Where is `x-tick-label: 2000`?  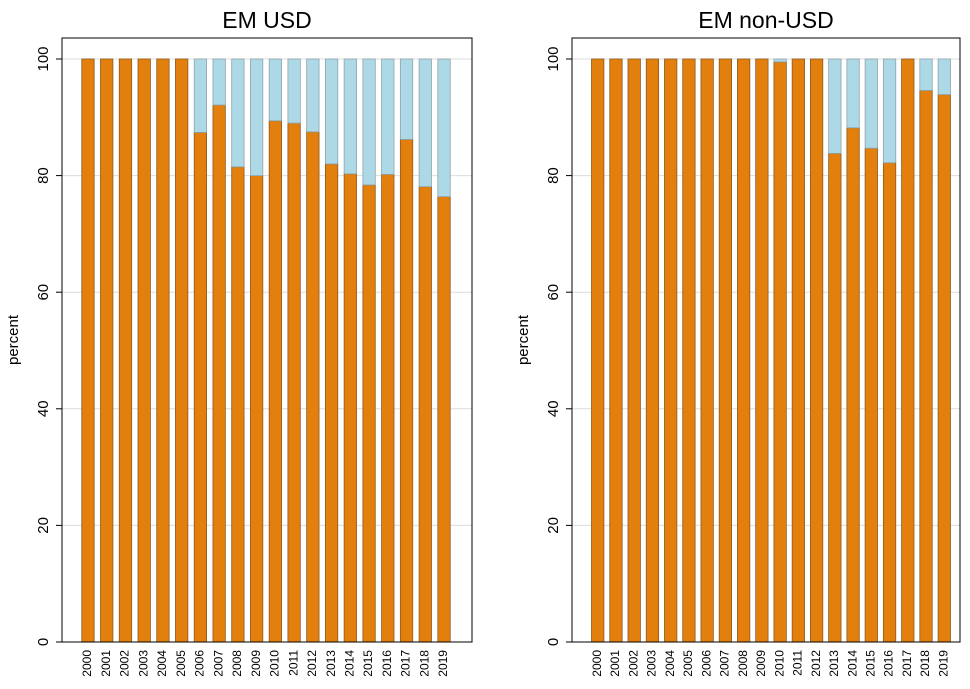
x-tick-label: 2000 is located at coordinates (87, 663).